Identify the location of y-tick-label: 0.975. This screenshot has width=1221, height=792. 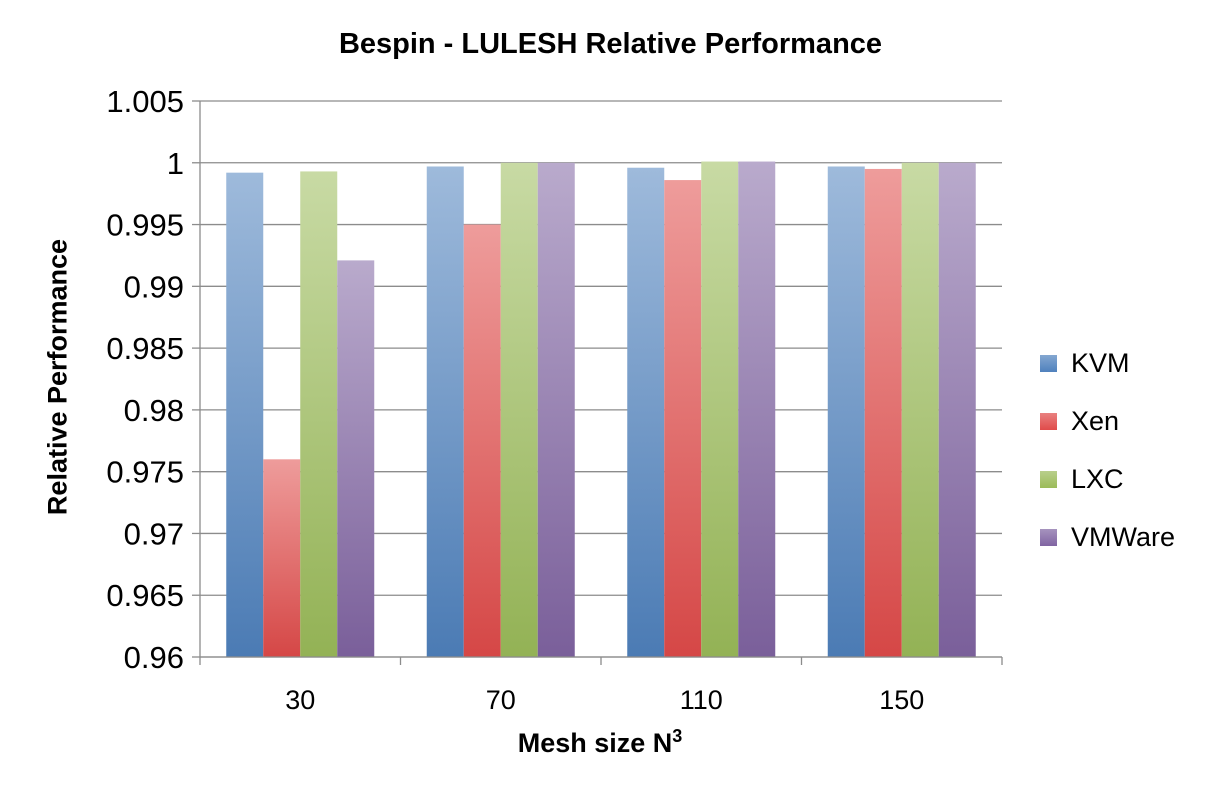
(145, 472).